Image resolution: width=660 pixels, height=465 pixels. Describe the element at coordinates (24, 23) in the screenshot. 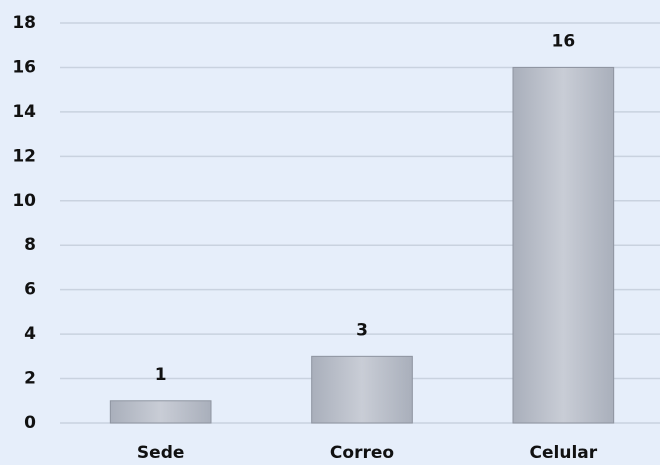

I see `y-tick-label: 18` at that location.